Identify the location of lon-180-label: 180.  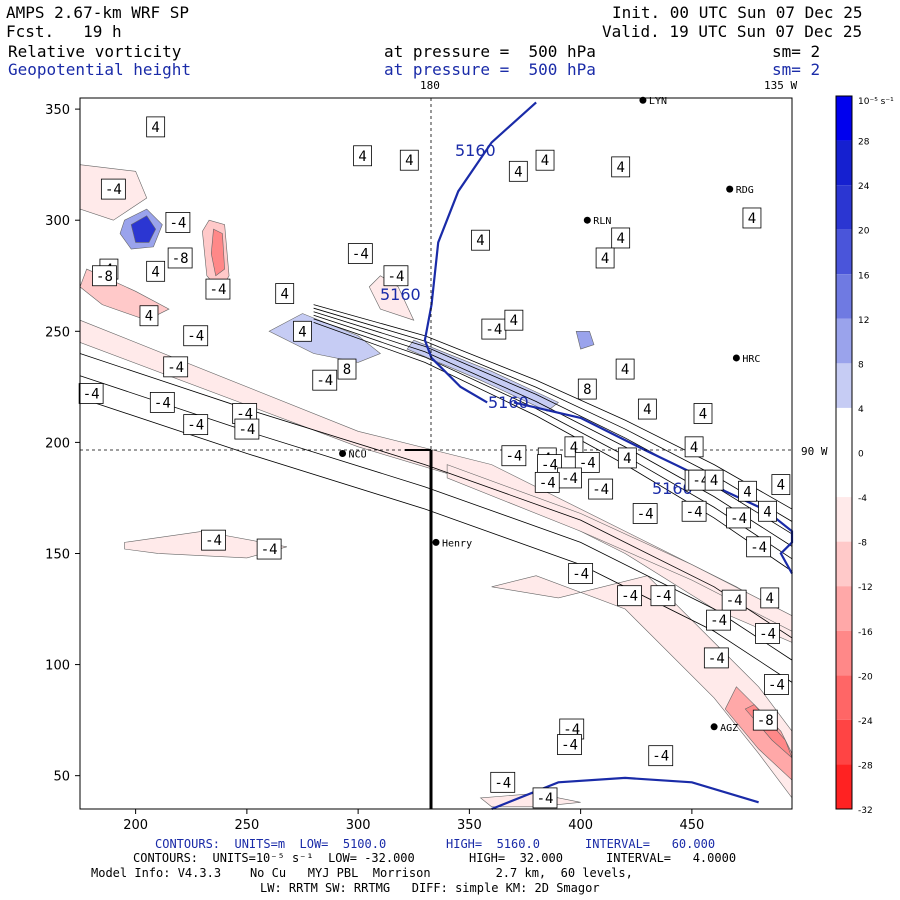
(430, 85).